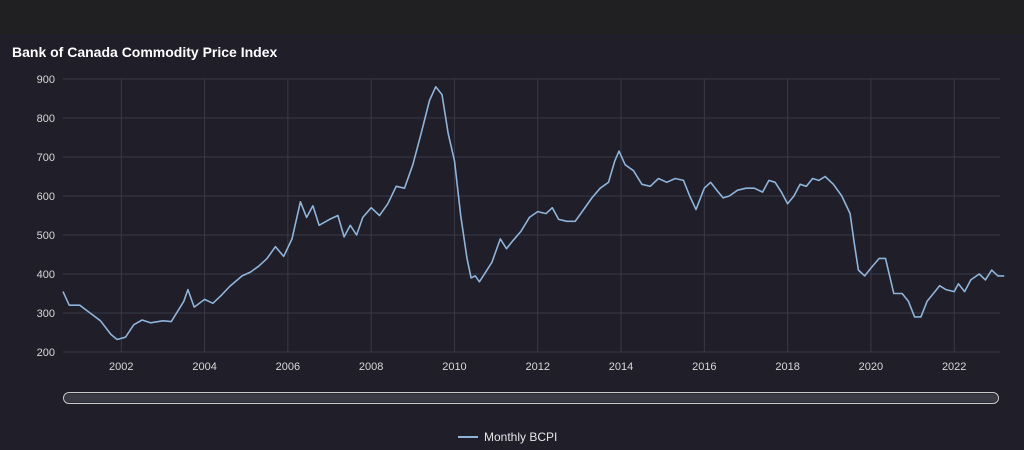 The height and width of the screenshot is (450, 1024). Describe the element at coordinates (46, 353) in the screenshot. I see `y-tick-label: 200` at that location.